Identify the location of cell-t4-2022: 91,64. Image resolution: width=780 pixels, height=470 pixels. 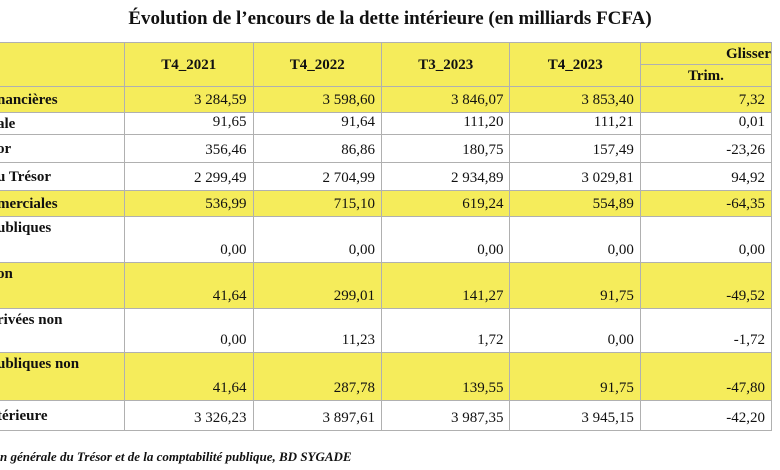
(317, 123).